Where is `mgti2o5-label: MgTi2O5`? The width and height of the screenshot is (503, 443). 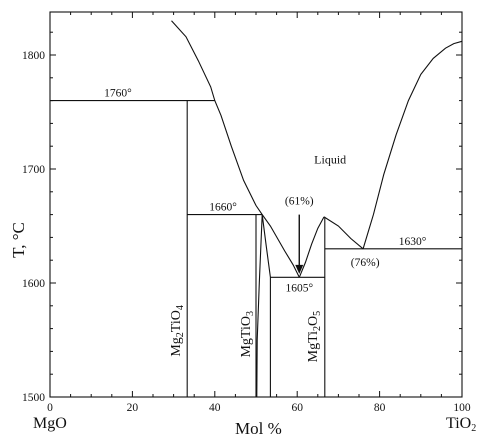 mgti2o5-label: MgTi2O5 is located at coordinates (314, 337).